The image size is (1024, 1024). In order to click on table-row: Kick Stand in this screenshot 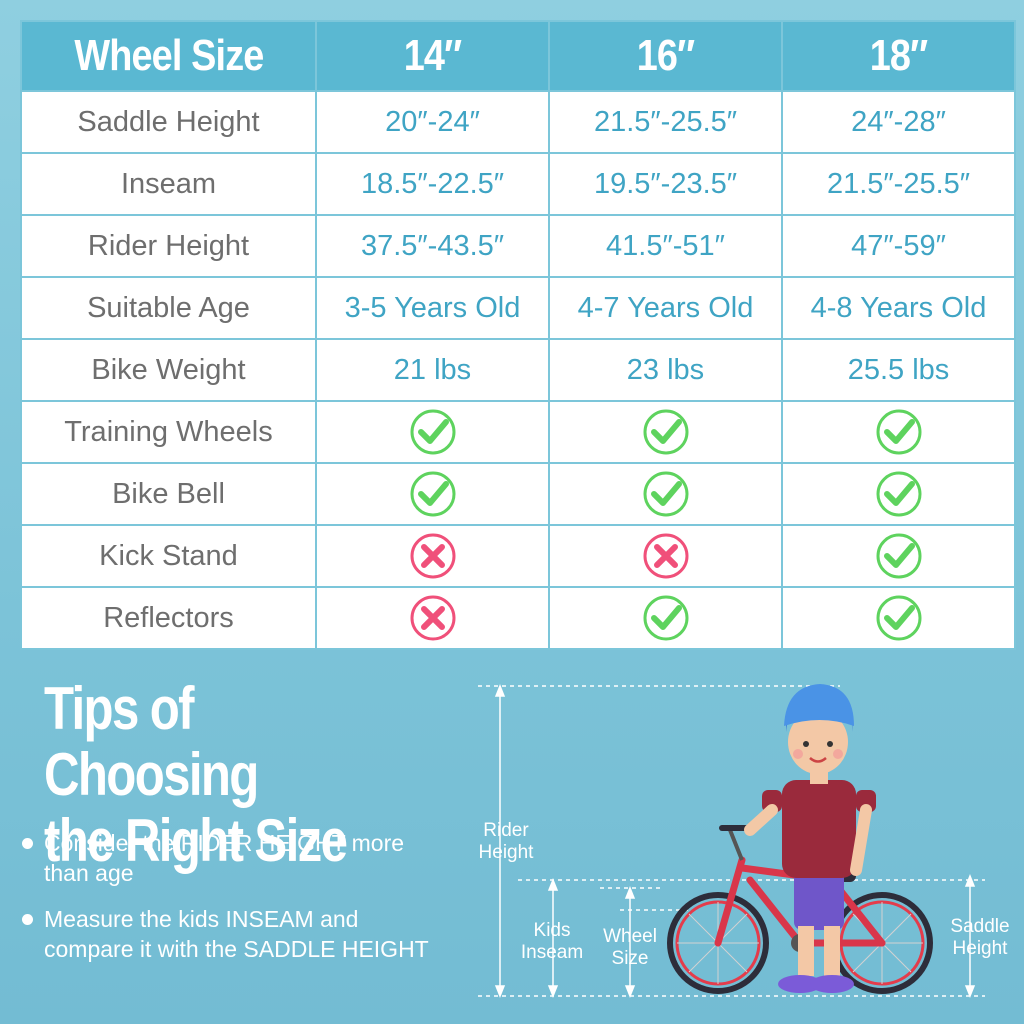, I will do `click(518, 556)`.